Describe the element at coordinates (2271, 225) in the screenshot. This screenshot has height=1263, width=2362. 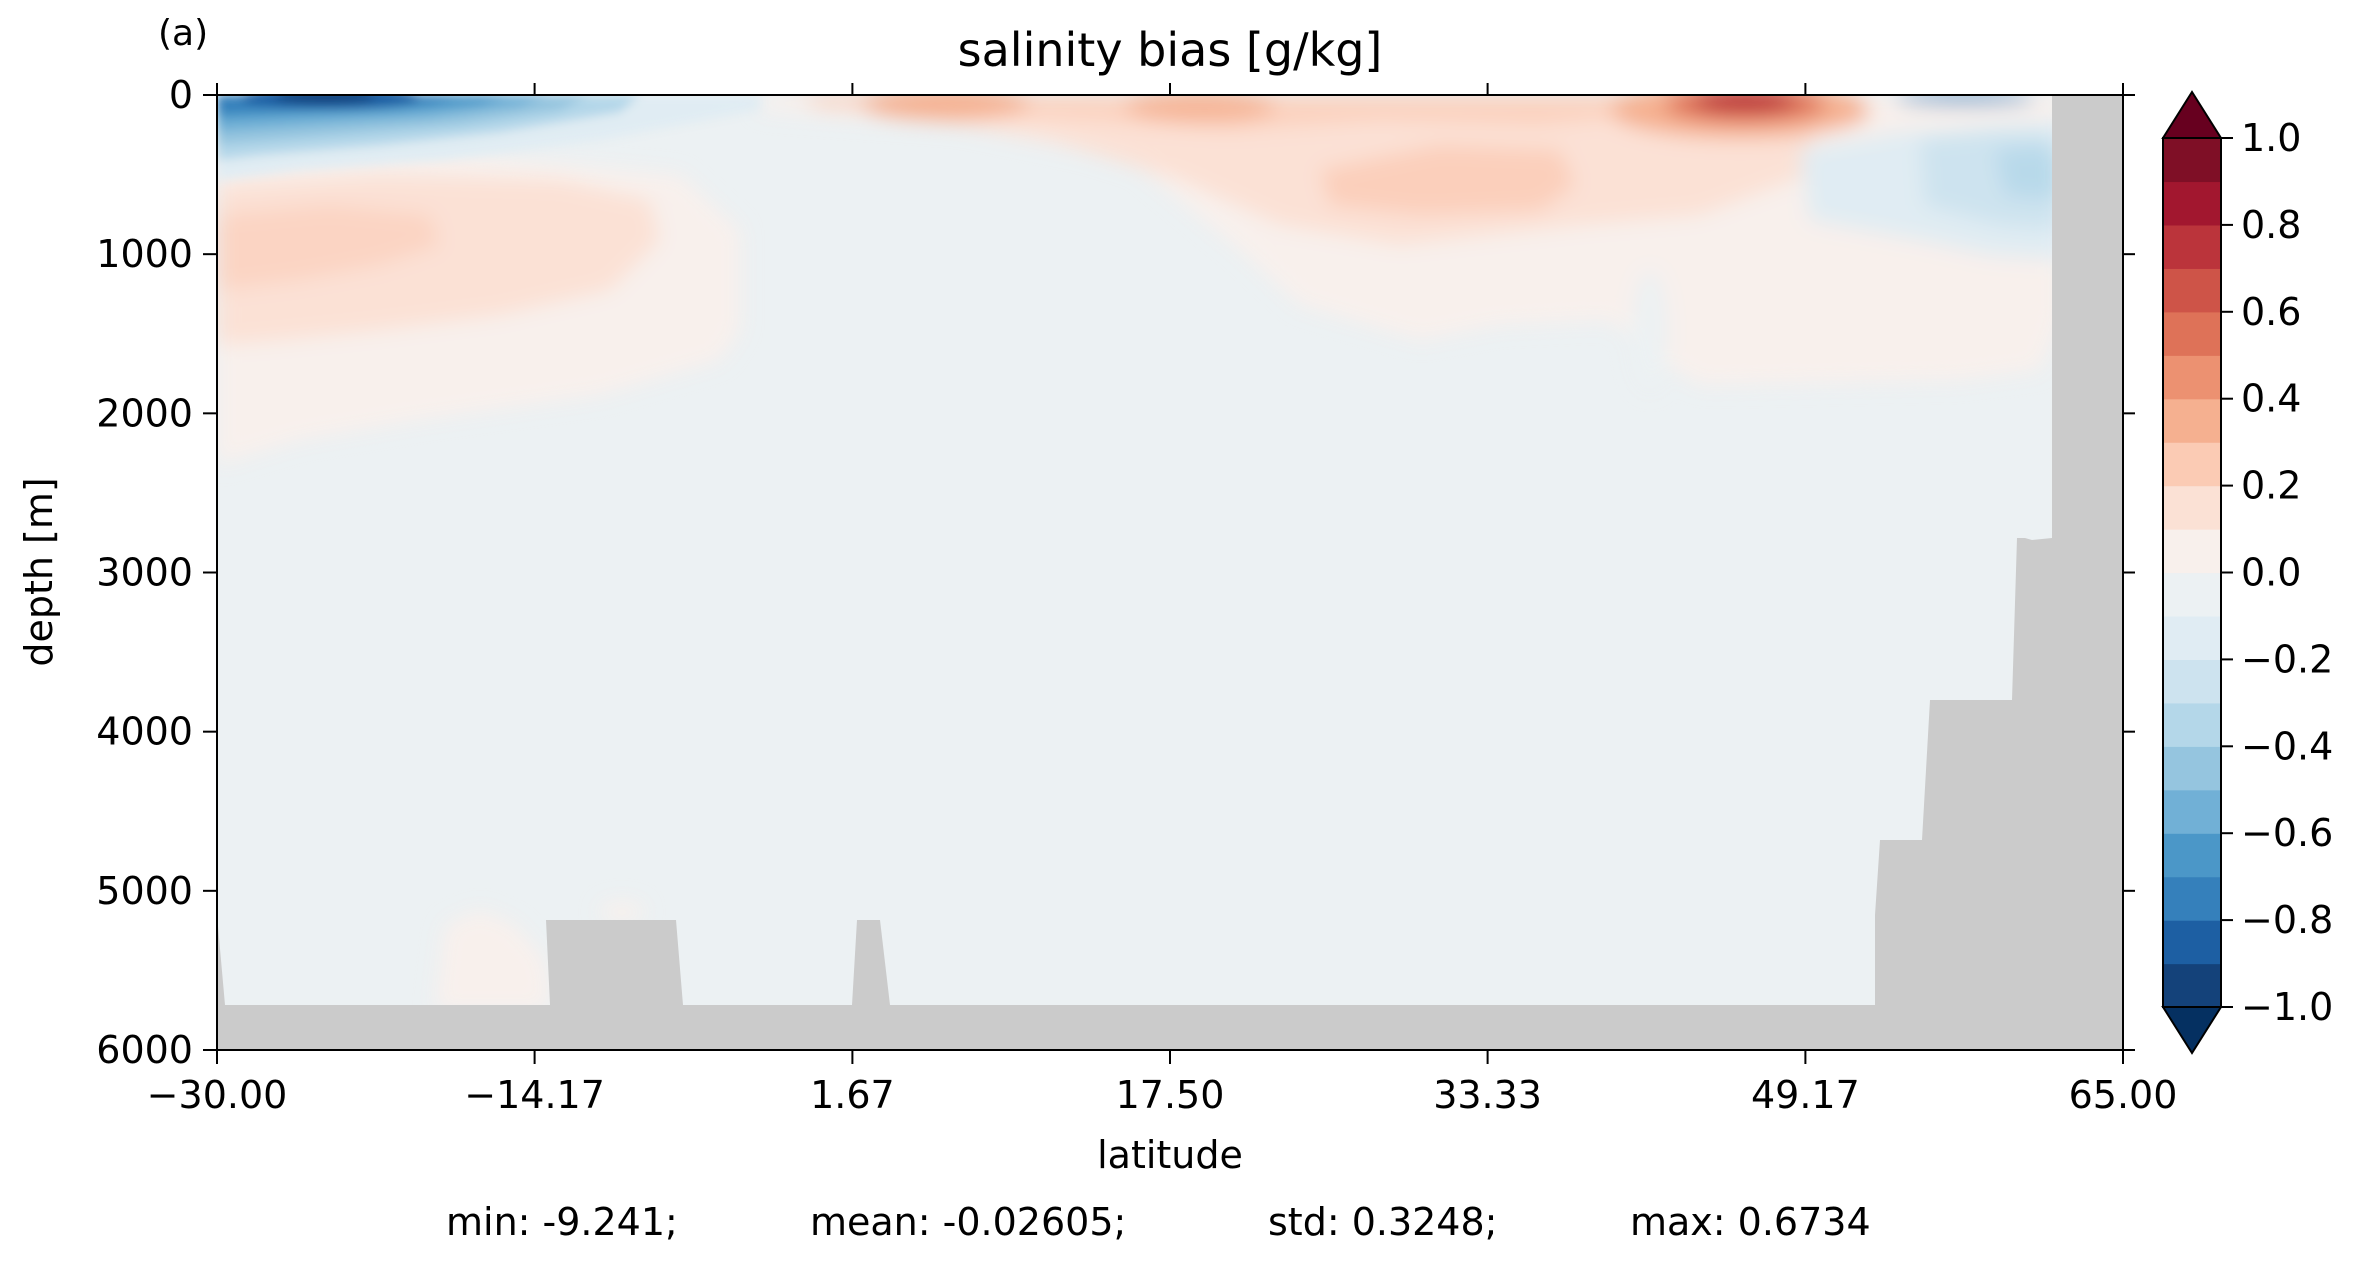
I see `colorbar-tick-label: 0.8` at that location.